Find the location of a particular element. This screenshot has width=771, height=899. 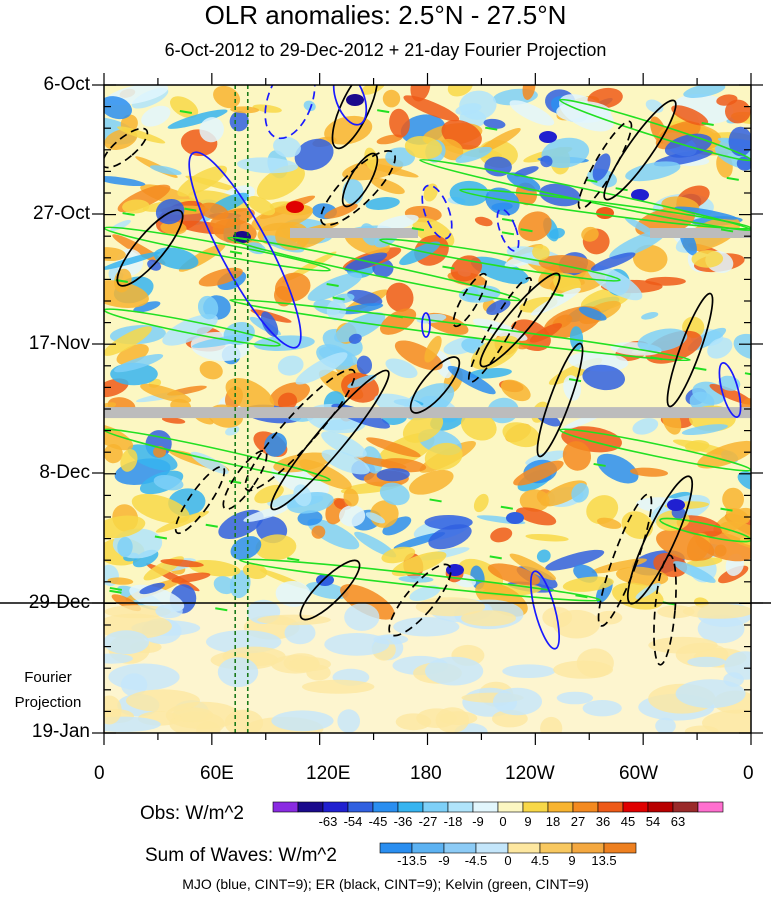

obs-colorbar-label: -18 is located at coordinates (453, 821).